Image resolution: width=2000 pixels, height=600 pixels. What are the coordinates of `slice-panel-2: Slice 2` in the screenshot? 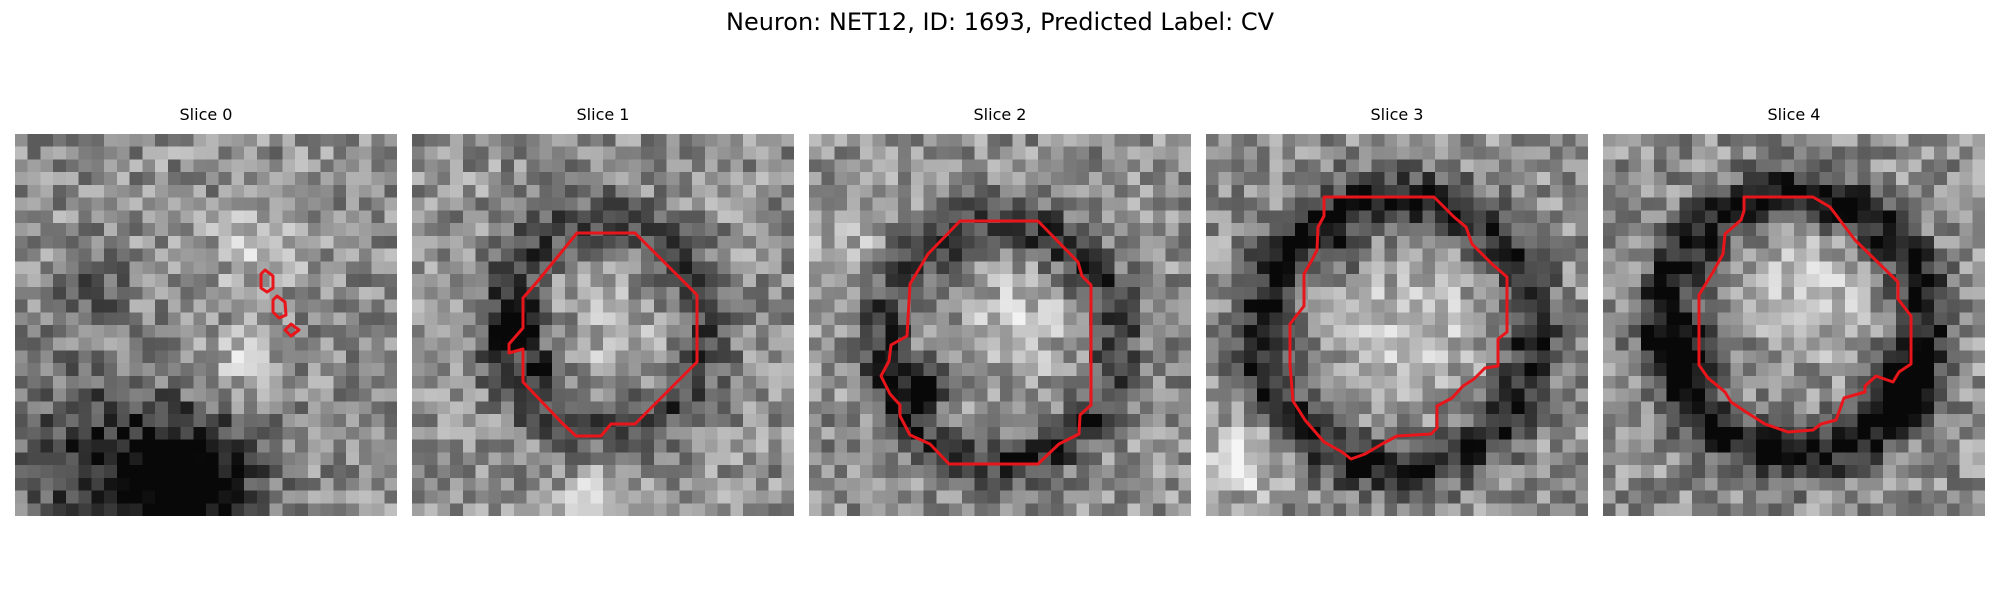 It's located at (1000, 310).